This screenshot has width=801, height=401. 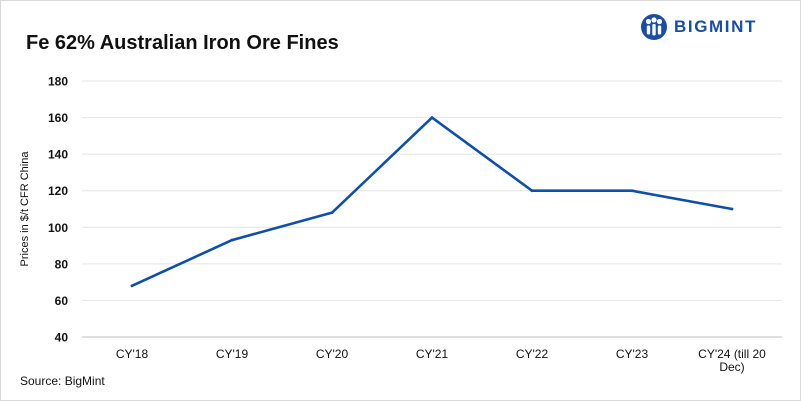 What do you see at coordinates (532, 354) in the screenshot?
I see `x-tick-label: CY'22` at bounding box center [532, 354].